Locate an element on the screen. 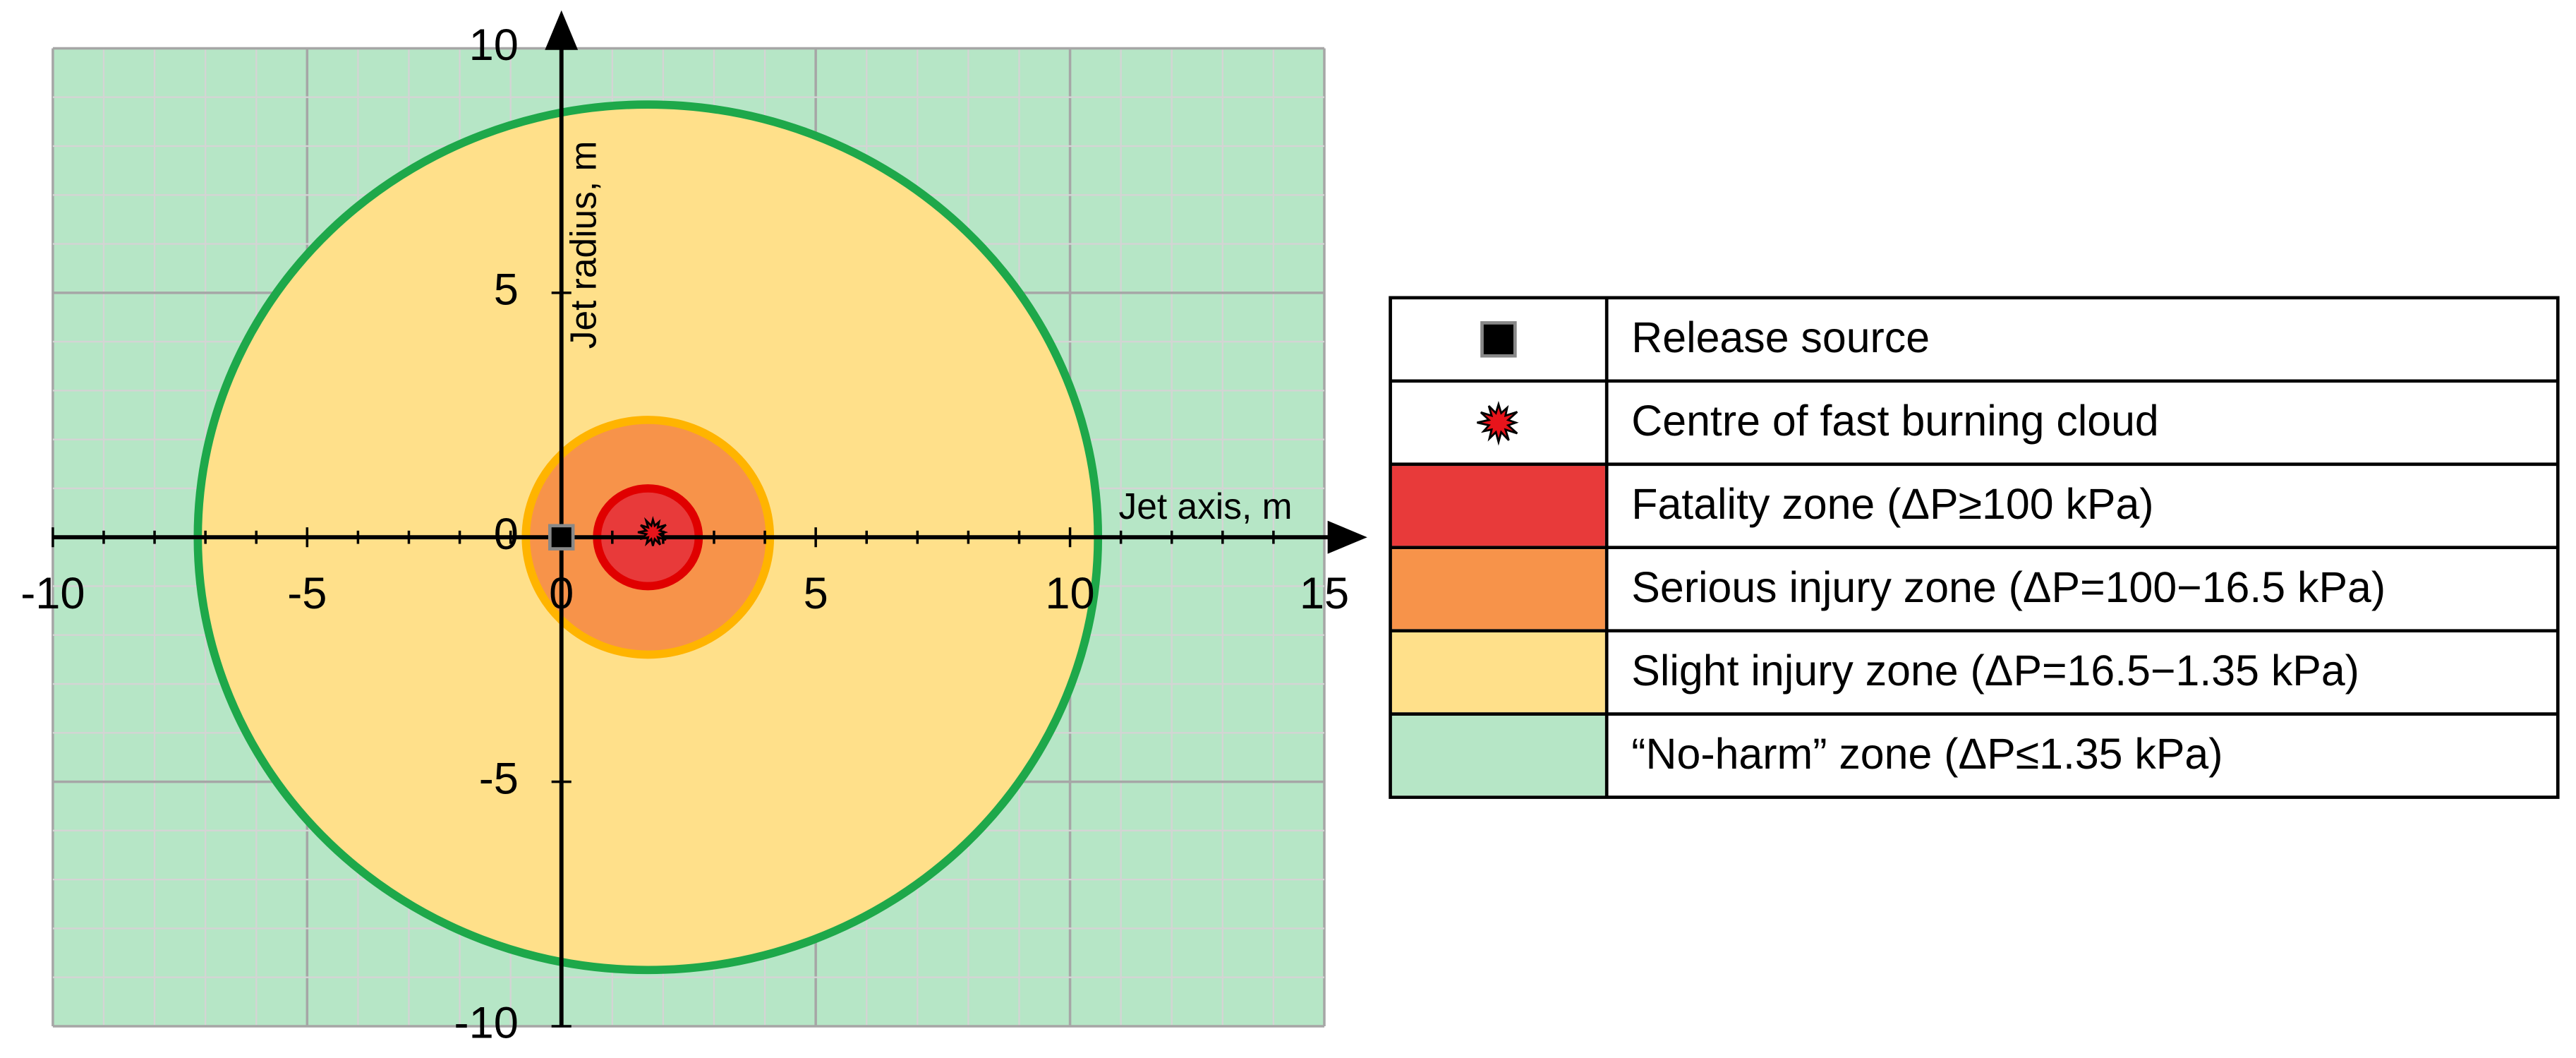  y-axis-arrow is located at coordinates (562, 30).